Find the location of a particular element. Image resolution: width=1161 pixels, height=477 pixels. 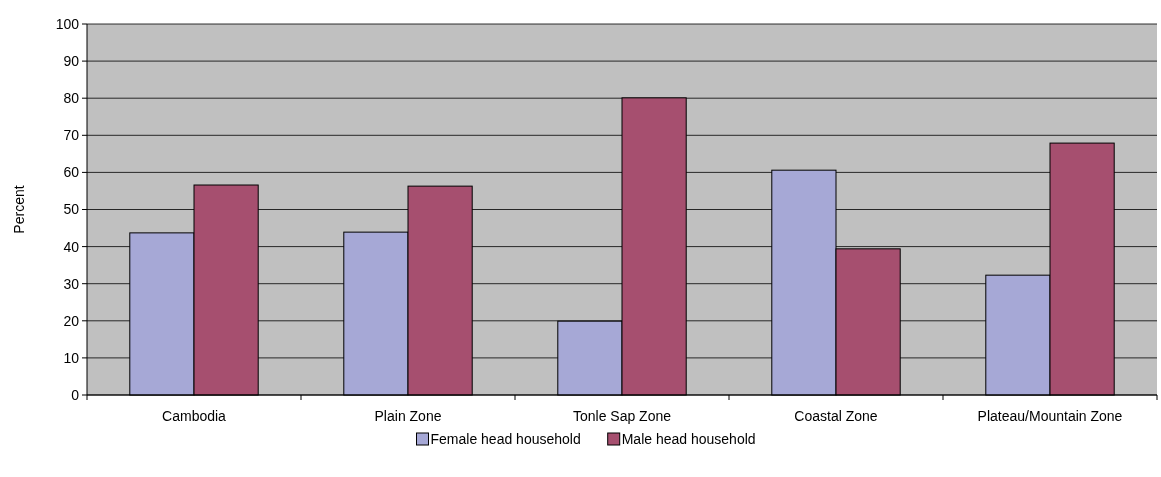

legend-label: Male head household is located at coordinates (688, 439).